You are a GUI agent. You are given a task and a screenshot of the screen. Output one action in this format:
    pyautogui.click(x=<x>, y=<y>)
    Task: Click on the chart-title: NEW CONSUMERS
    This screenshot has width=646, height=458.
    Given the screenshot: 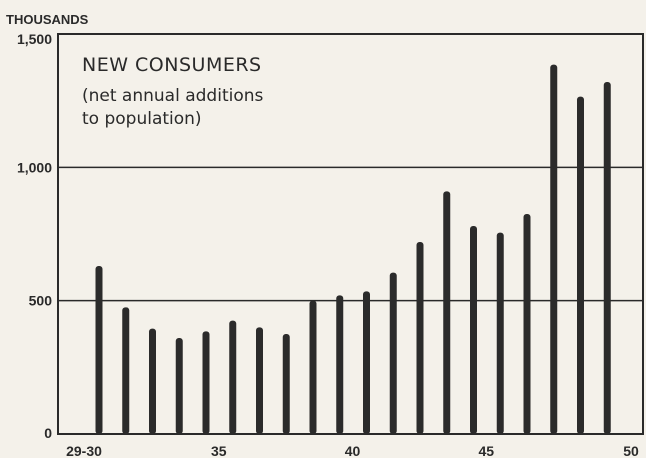 What is the action you would take?
    pyautogui.click(x=172, y=65)
    